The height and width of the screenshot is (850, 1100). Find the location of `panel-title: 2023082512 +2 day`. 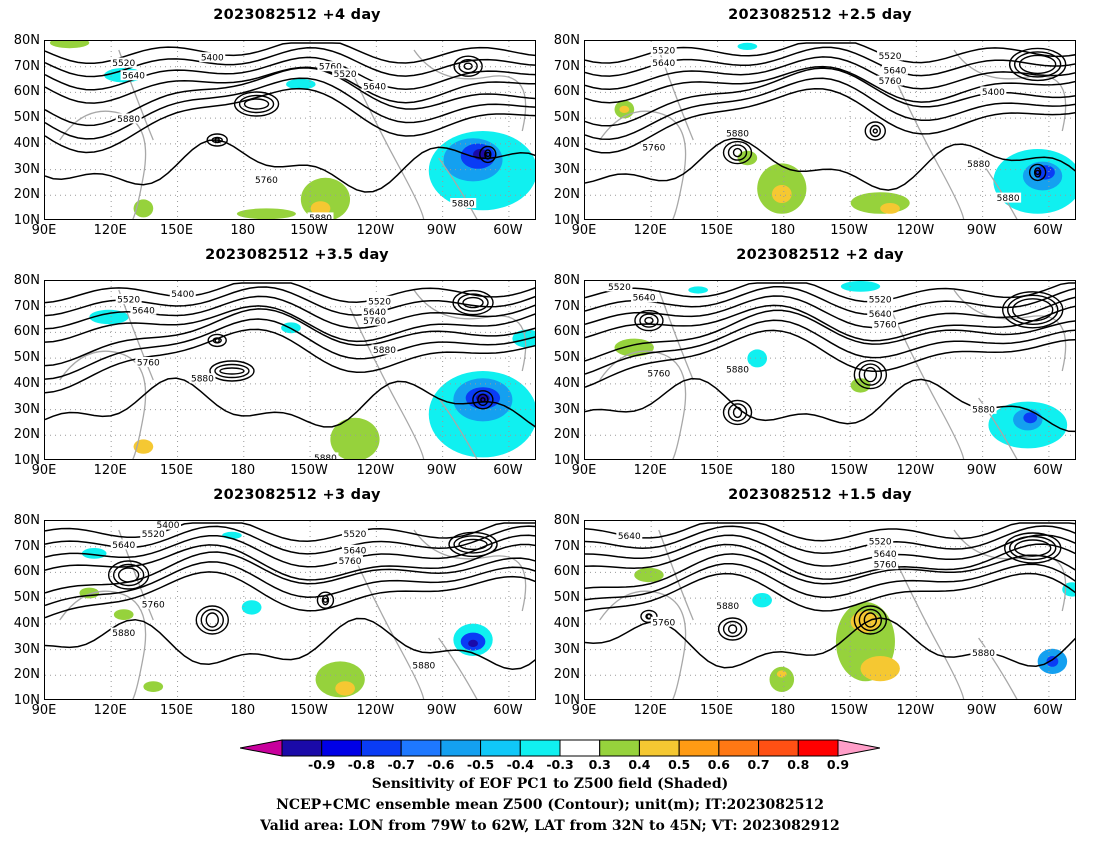

panel-title: 2023082512 +2 day is located at coordinates (820, 255).